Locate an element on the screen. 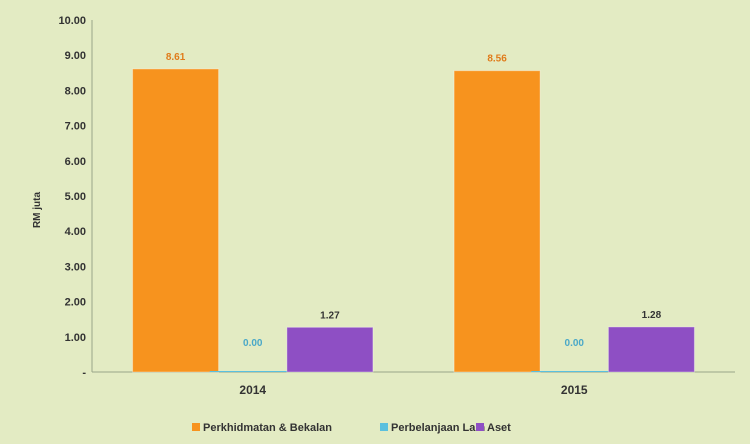  y-tick-label: 6.00 is located at coordinates (75, 162).